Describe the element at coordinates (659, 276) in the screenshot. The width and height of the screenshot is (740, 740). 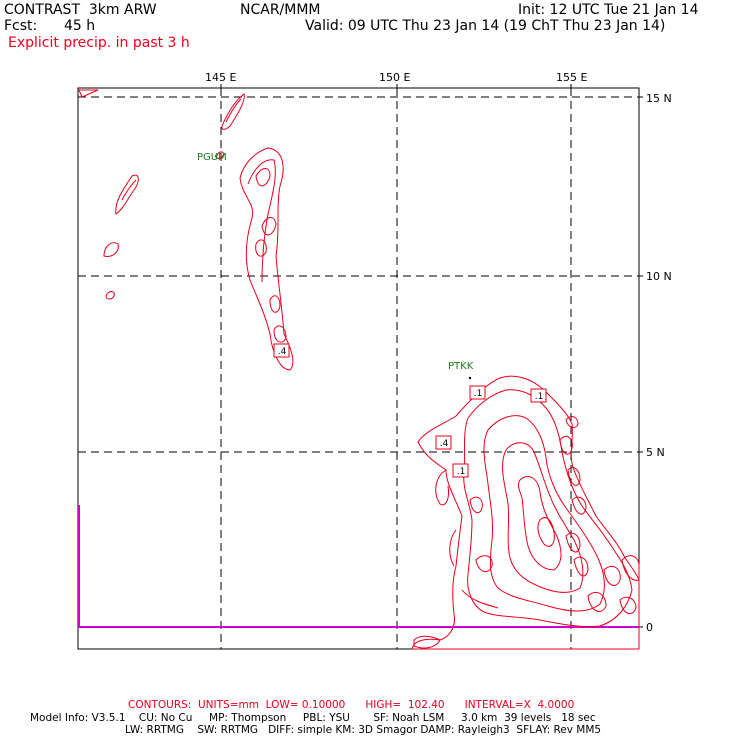
I see `lat-label-10n: 10 N` at that location.